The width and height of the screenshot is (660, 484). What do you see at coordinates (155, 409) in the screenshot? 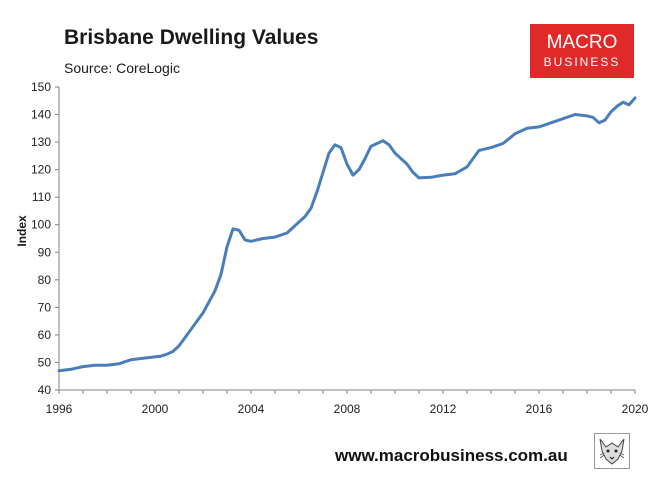
I see `x-tick-label: 2000` at bounding box center [155, 409].